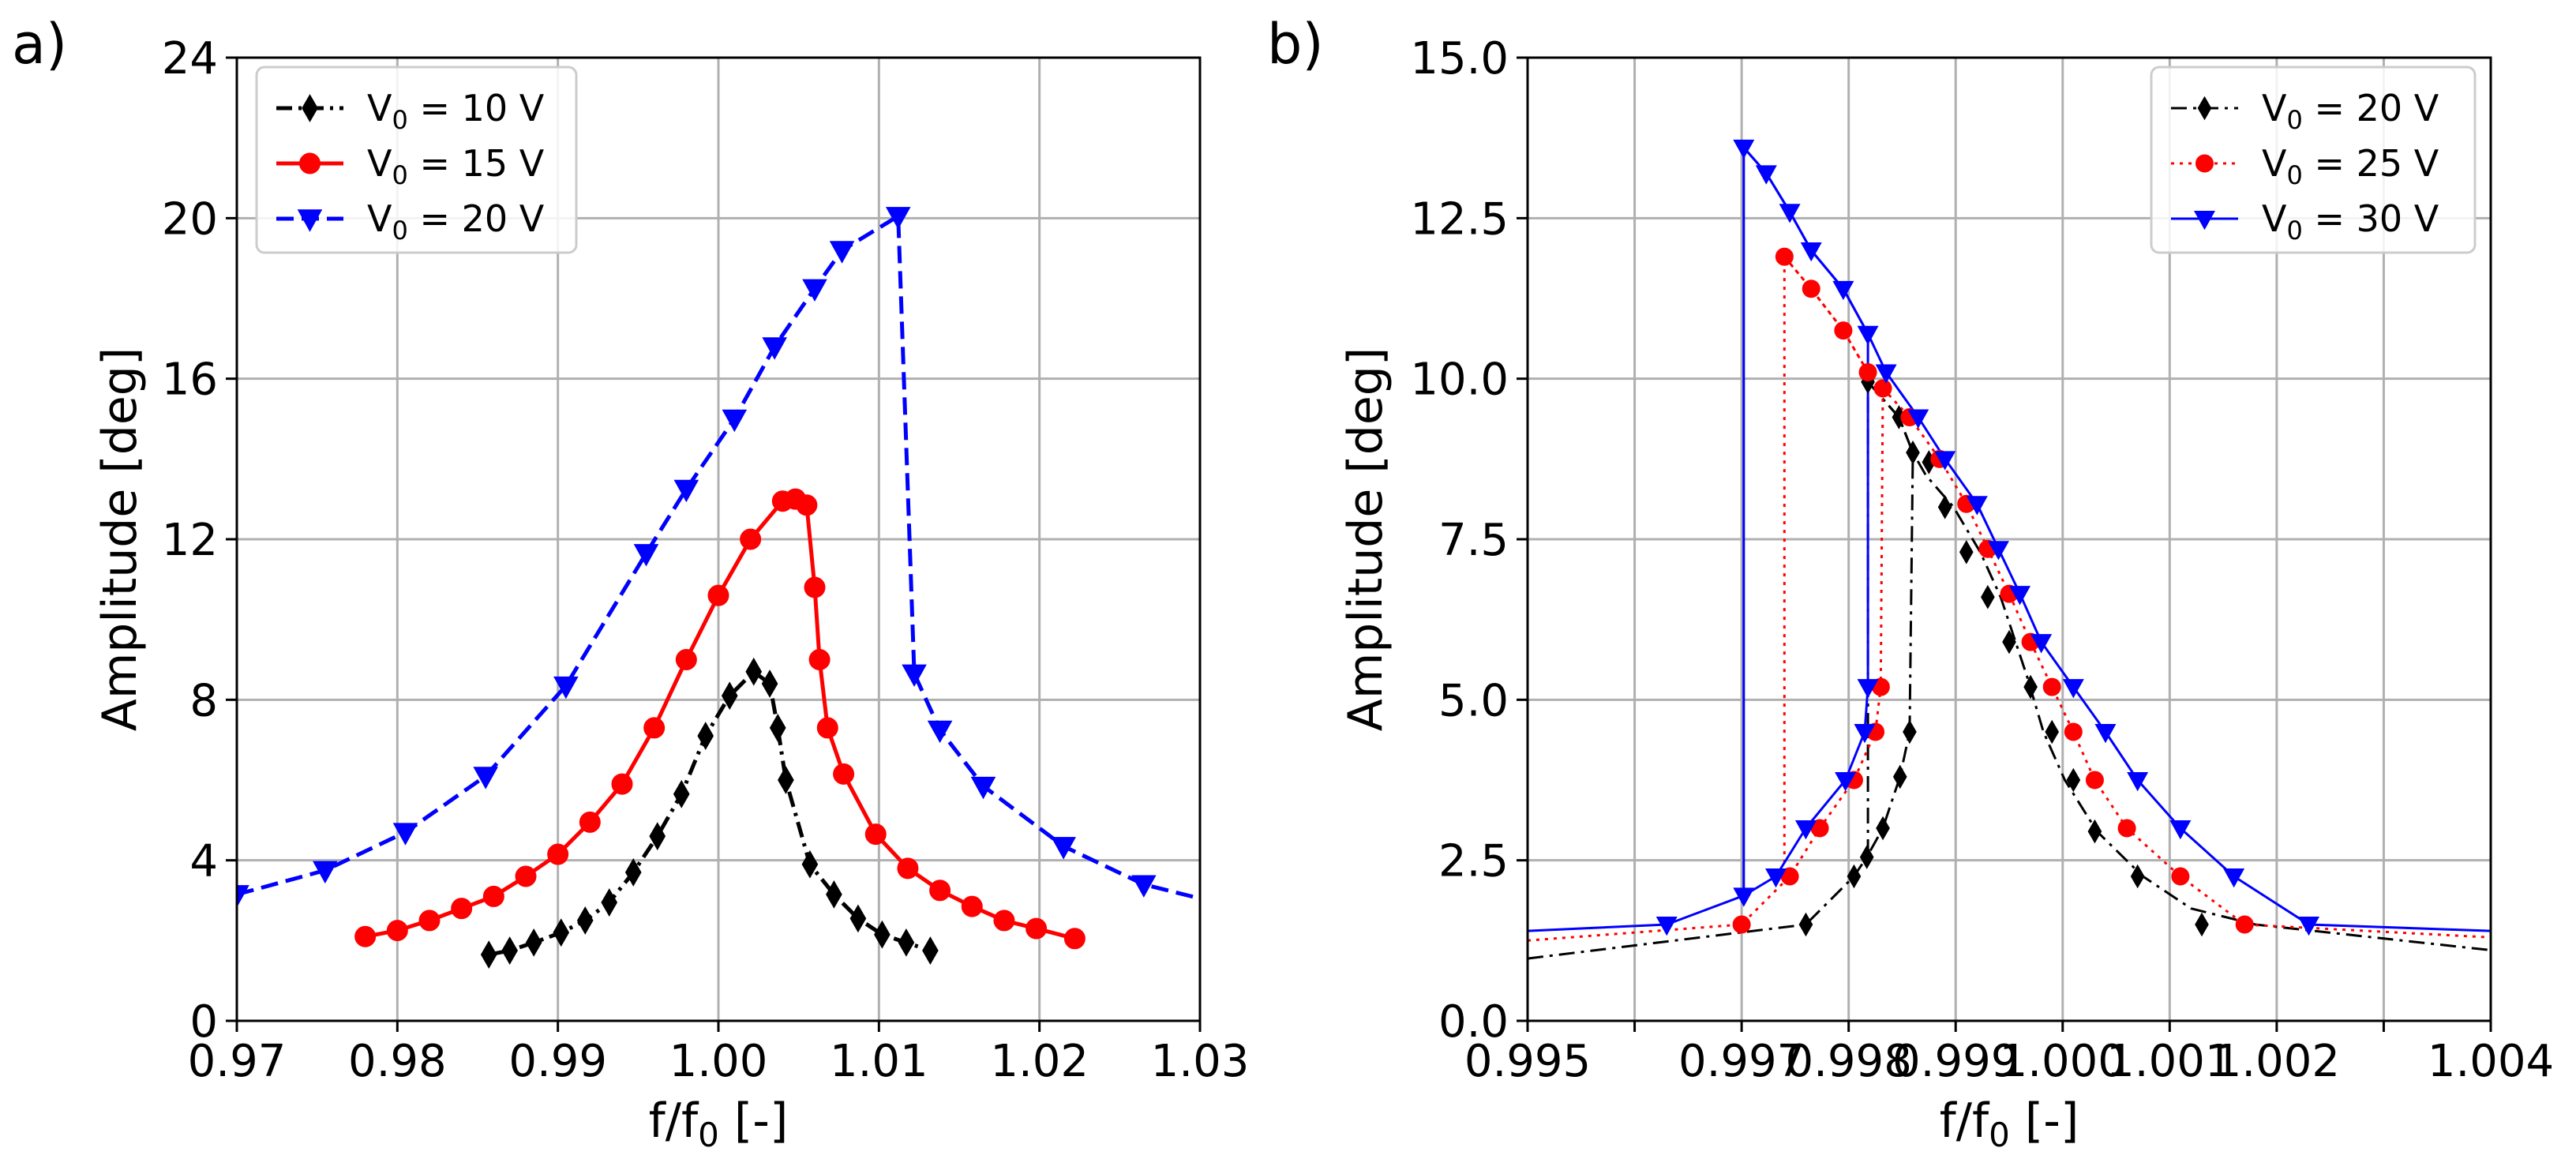 This screenshot has height=1159, width=2576. Describe the element at coordinates (879, 1061) in the screenshot. I see `x-tick-label: 1.01` at that location.